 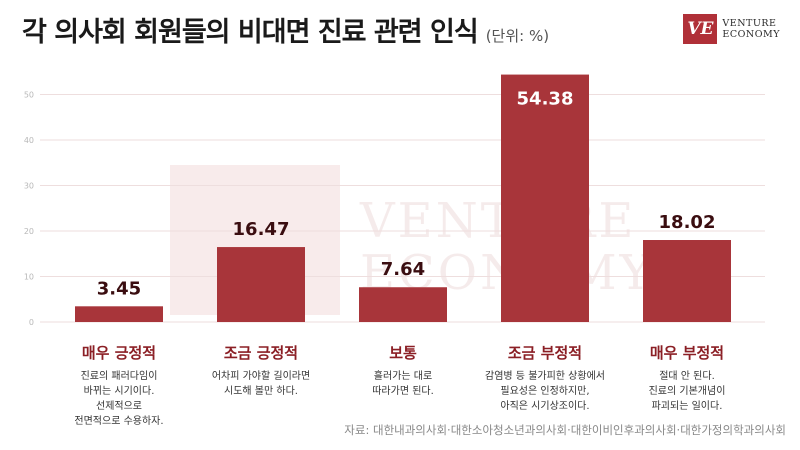 What do you see at coordinates (700, 29) in the screenshot?
I see `logo-mark: VE` at bounding box center [700, 29].